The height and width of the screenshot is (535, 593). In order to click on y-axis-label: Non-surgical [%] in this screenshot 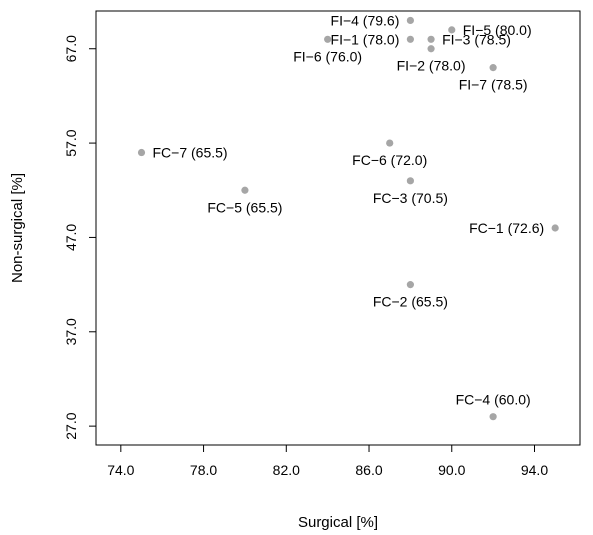, I will do `click(17, 228)`.